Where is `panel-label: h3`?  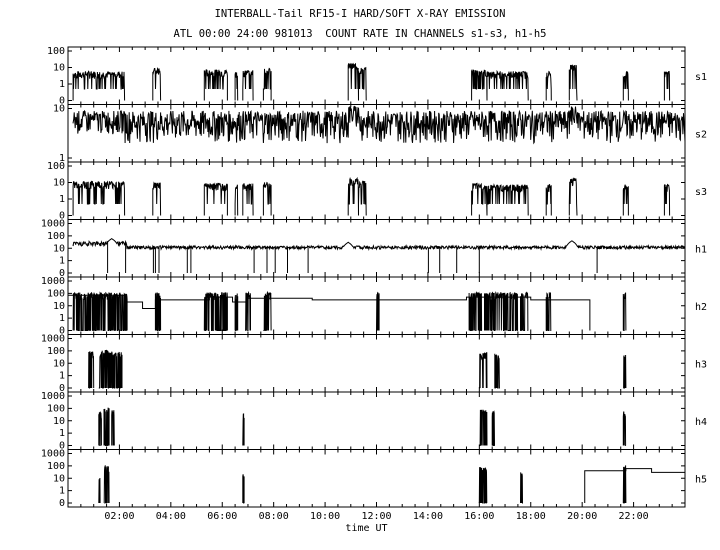 panel-label: h3 is located at coordinates (701, 364).